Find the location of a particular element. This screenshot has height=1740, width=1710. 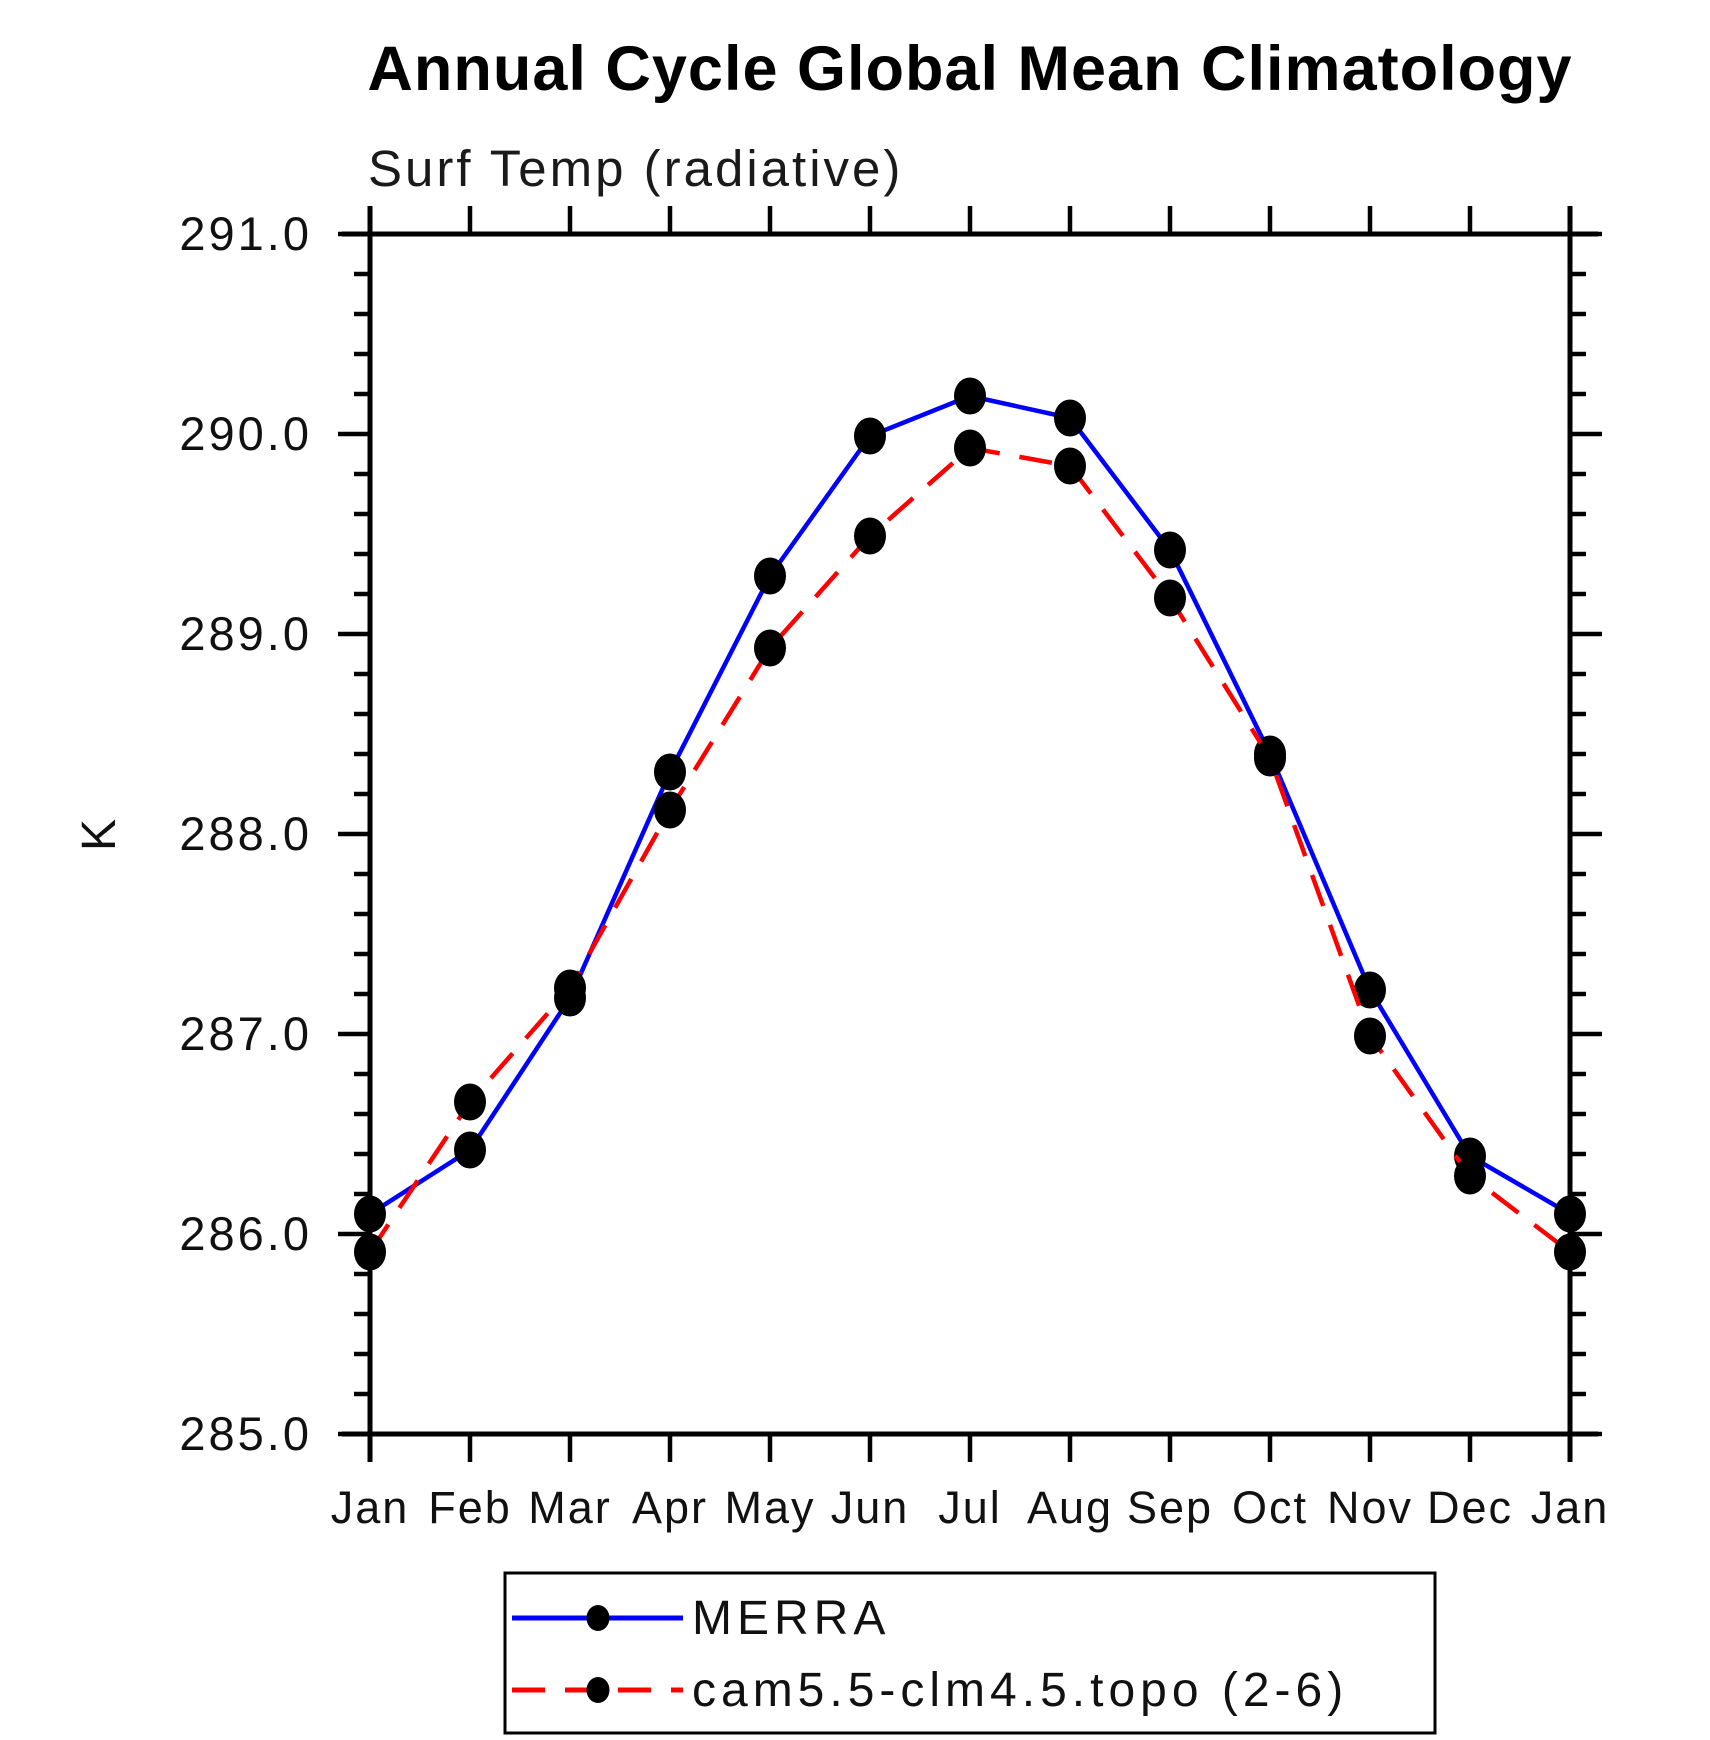

chart-title: Annual Cycle Global Mean Climatology is located at coordinates (969, 69).